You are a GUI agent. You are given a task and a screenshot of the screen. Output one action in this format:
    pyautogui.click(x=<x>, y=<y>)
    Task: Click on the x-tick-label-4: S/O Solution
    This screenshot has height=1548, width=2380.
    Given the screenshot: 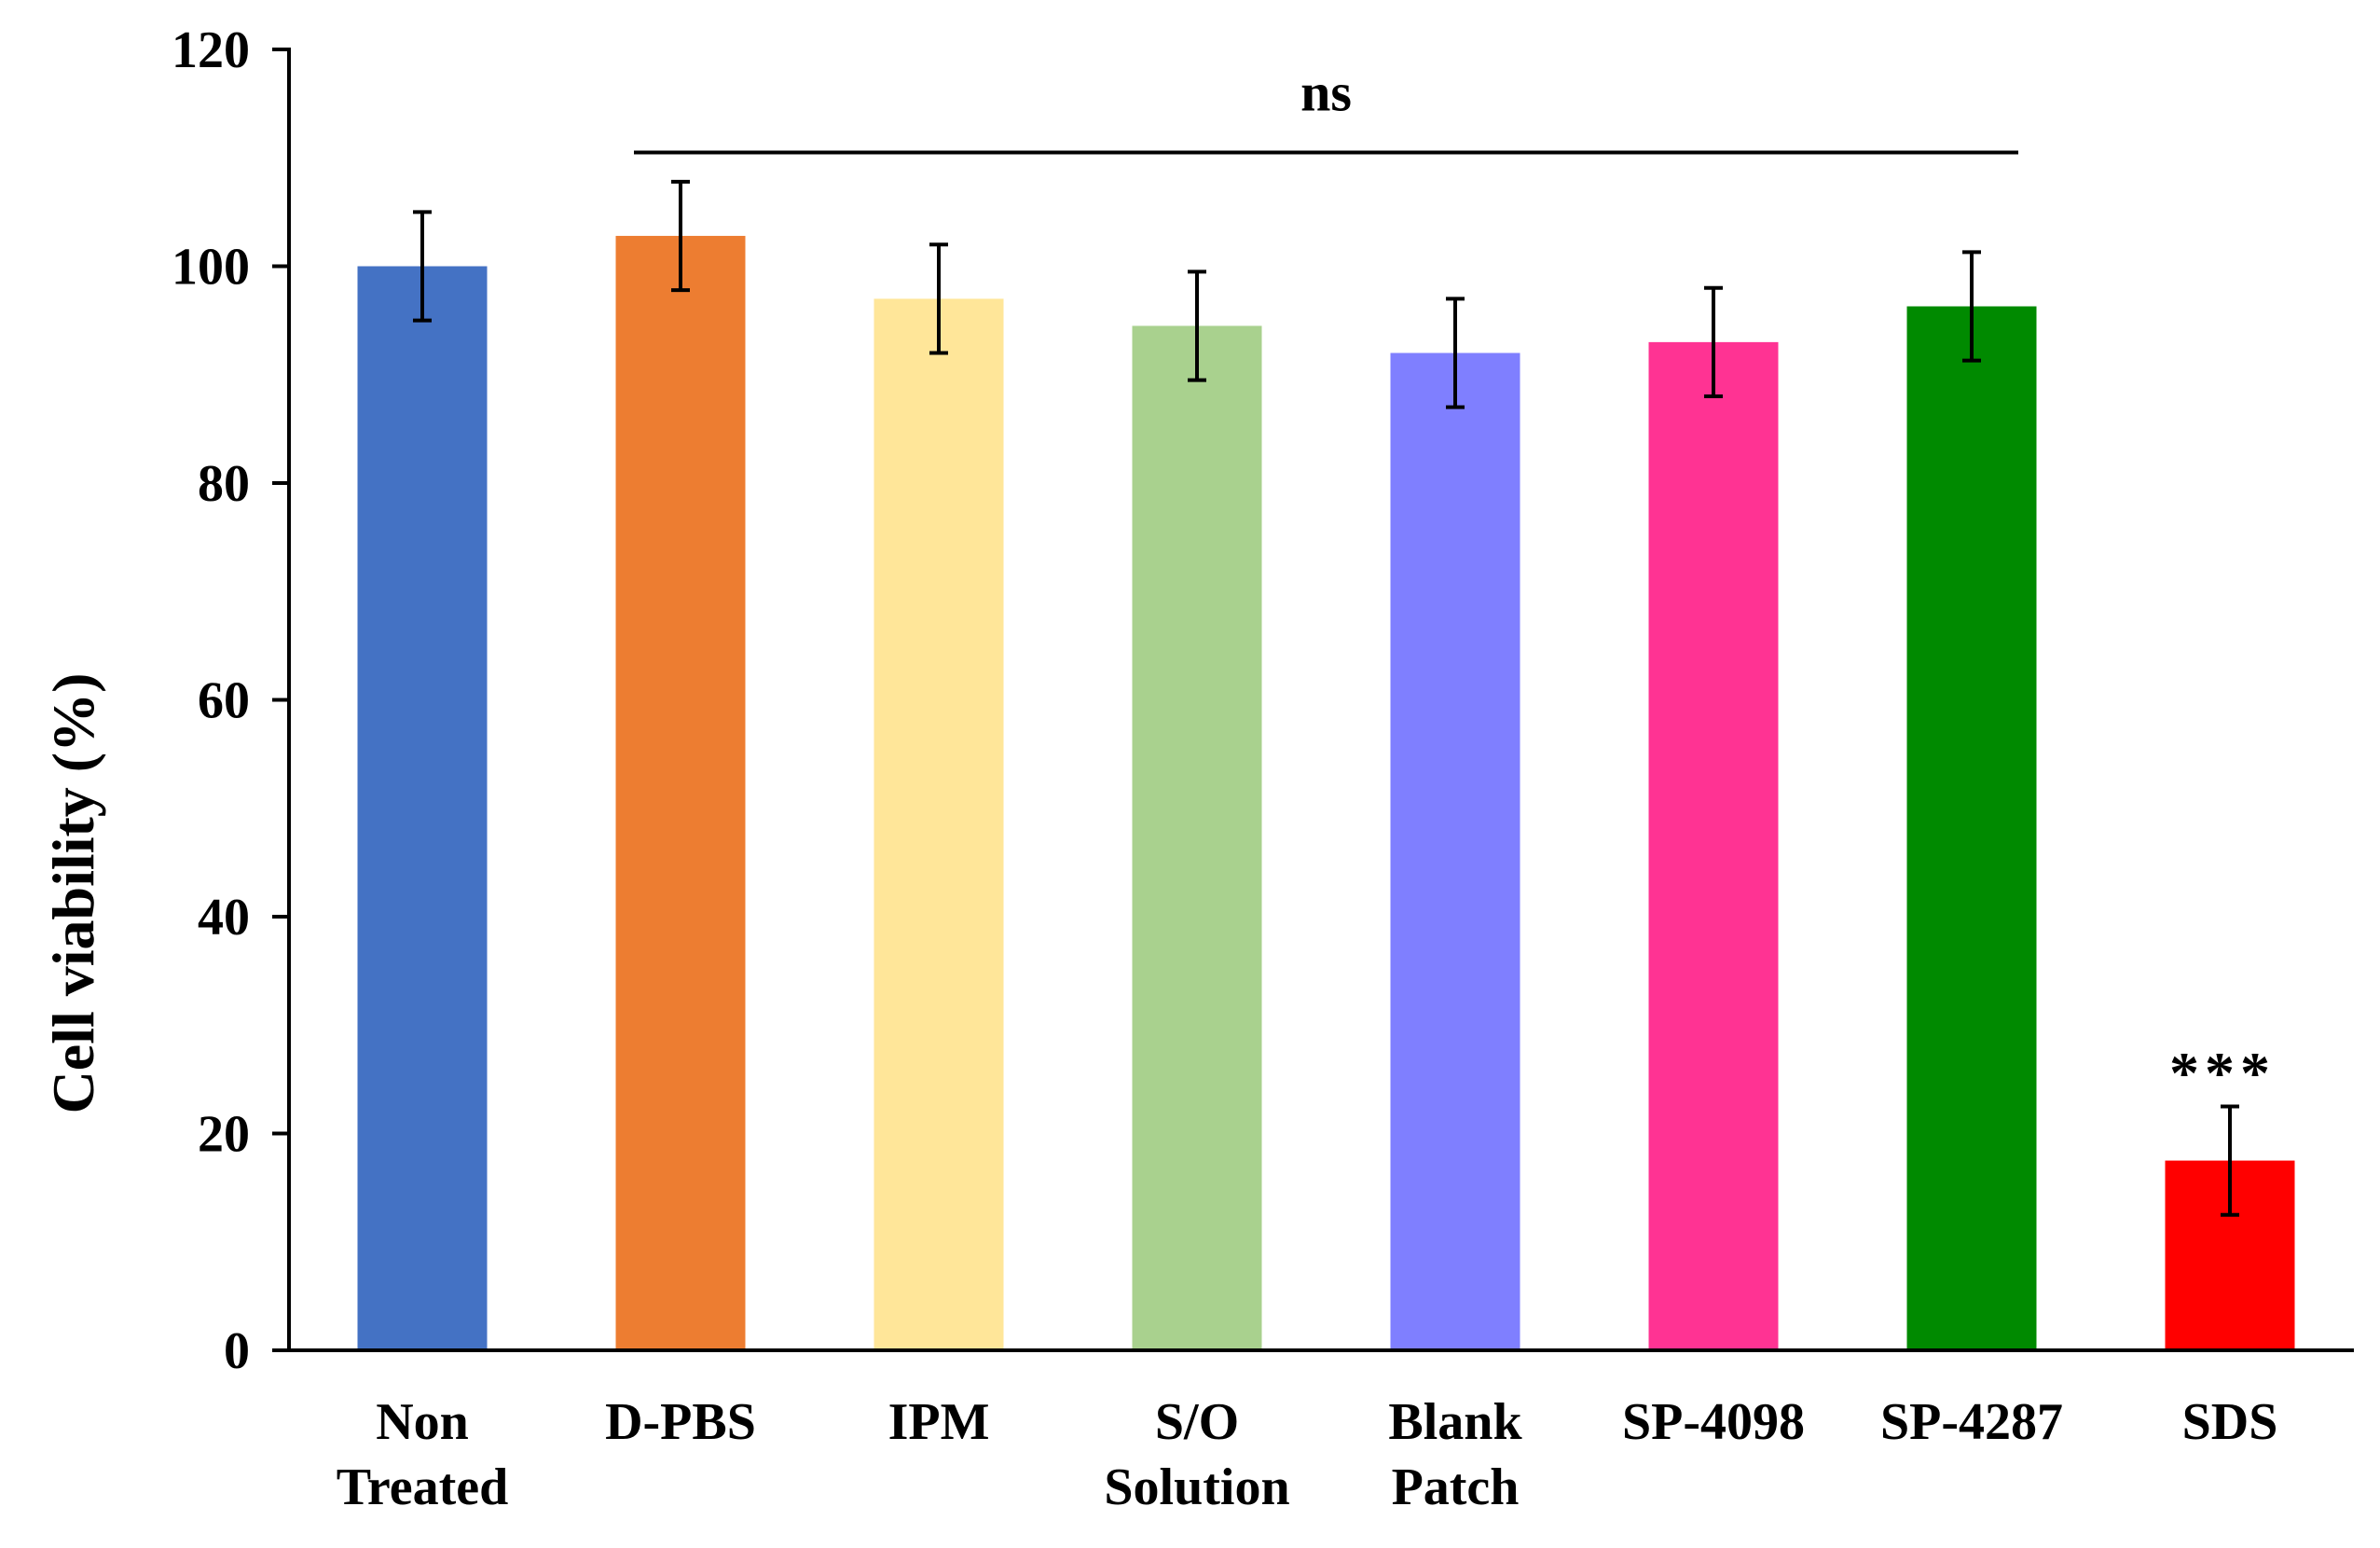 What is the action you would take?
    pyautogui.click(x=1196, y=1454)
    